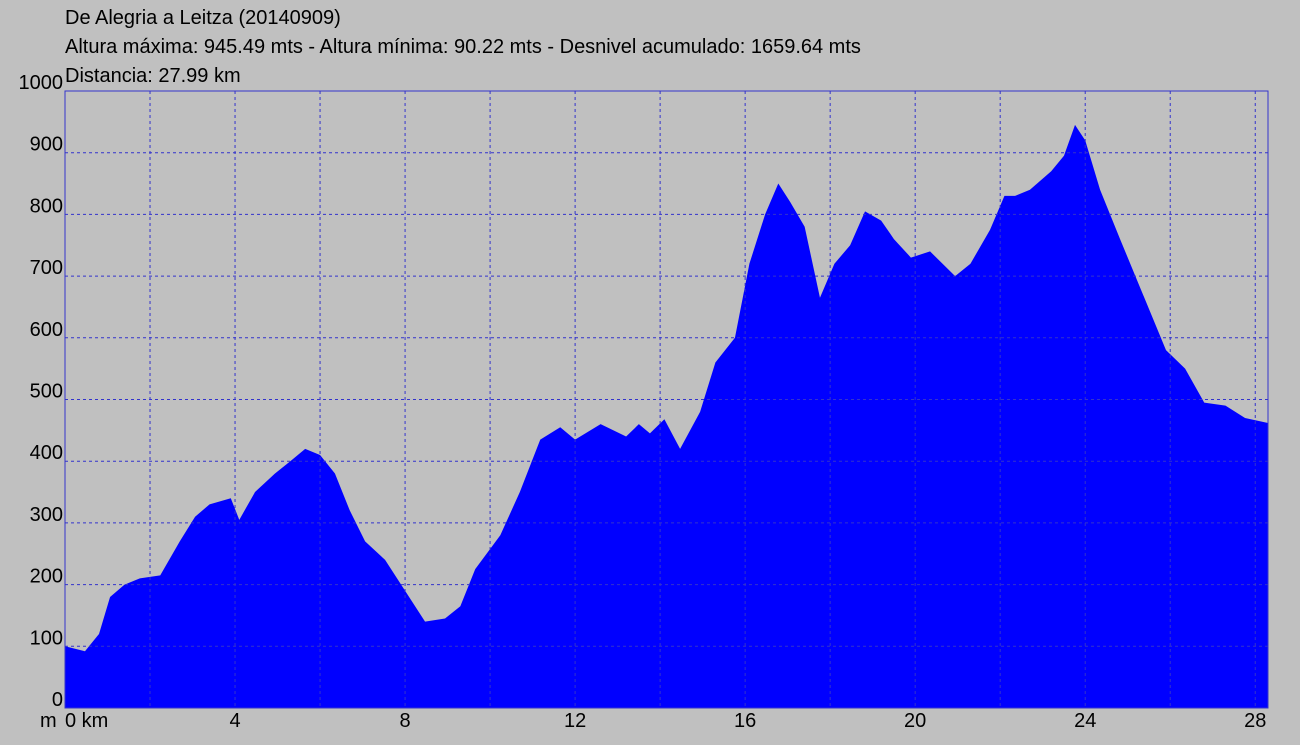 The image size is (1300, 745). What do you see at coordinates (57, 700) in the screenshot?
I see `y-tick-label: 0` at bounding box center [57, 700].